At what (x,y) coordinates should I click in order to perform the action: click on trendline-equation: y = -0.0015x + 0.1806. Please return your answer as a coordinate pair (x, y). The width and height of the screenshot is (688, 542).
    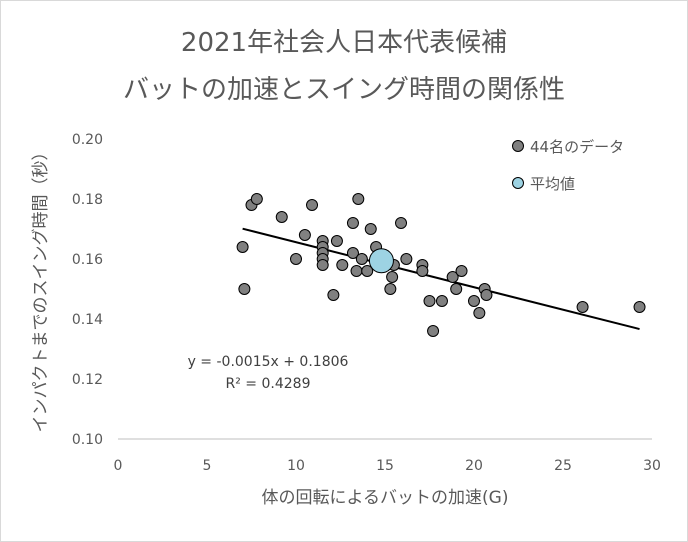
    Looking at the image, I should click on (268, 362).